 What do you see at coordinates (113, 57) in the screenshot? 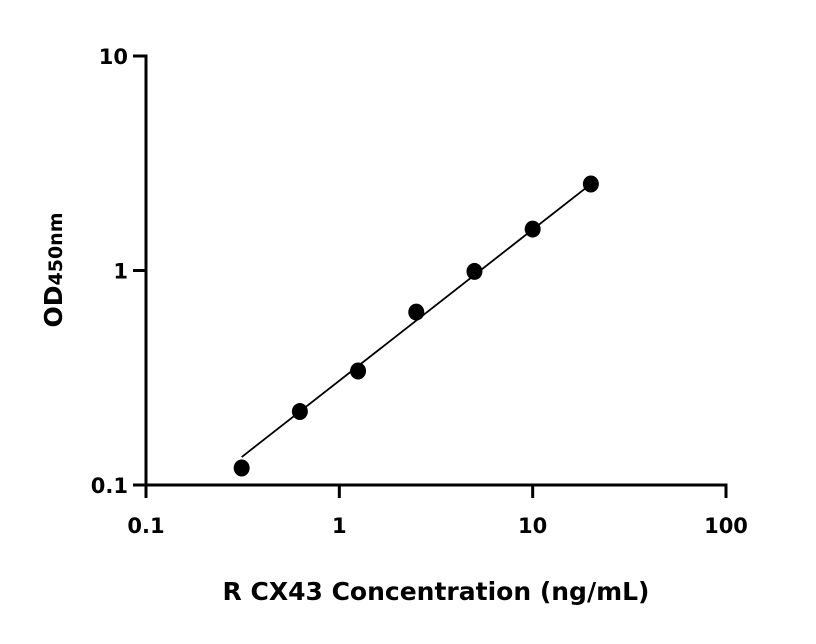
I see `y-tick-label: 10` at bounding box center [113, 57].